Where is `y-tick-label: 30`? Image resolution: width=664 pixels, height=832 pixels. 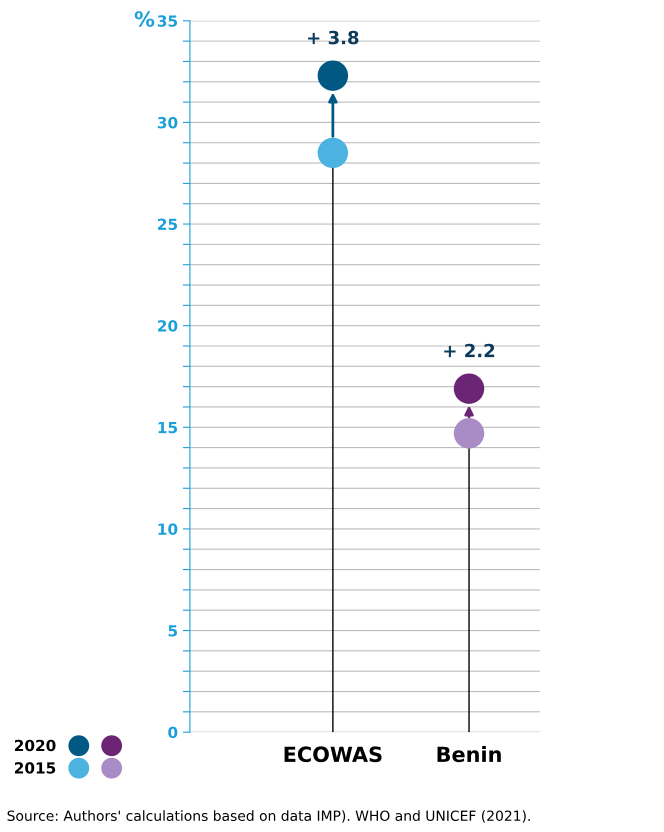
y-tick-label: 30 is located at coordinates (168, 122).